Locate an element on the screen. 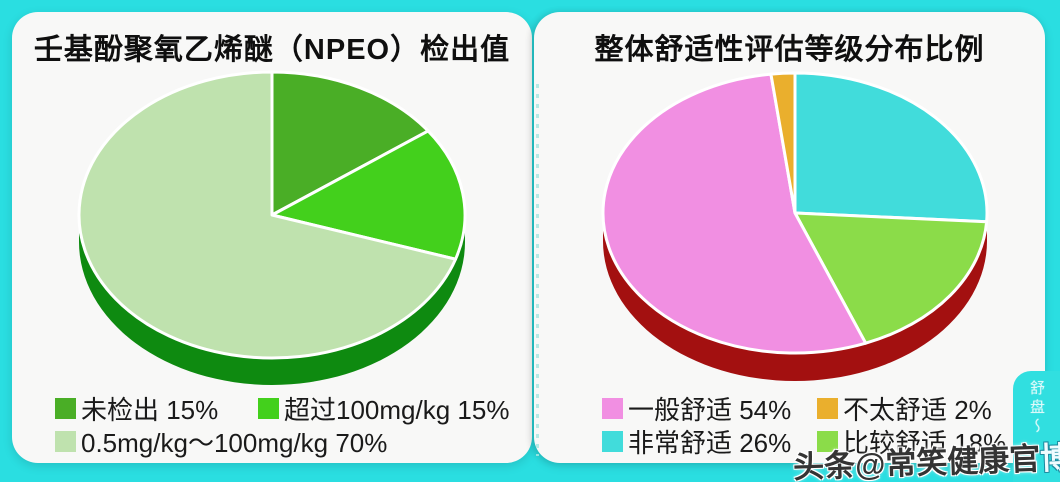 This screenshot has height=482, width=1060. pie-slice-超过100mg/kg is located at coordinates (368, 195).